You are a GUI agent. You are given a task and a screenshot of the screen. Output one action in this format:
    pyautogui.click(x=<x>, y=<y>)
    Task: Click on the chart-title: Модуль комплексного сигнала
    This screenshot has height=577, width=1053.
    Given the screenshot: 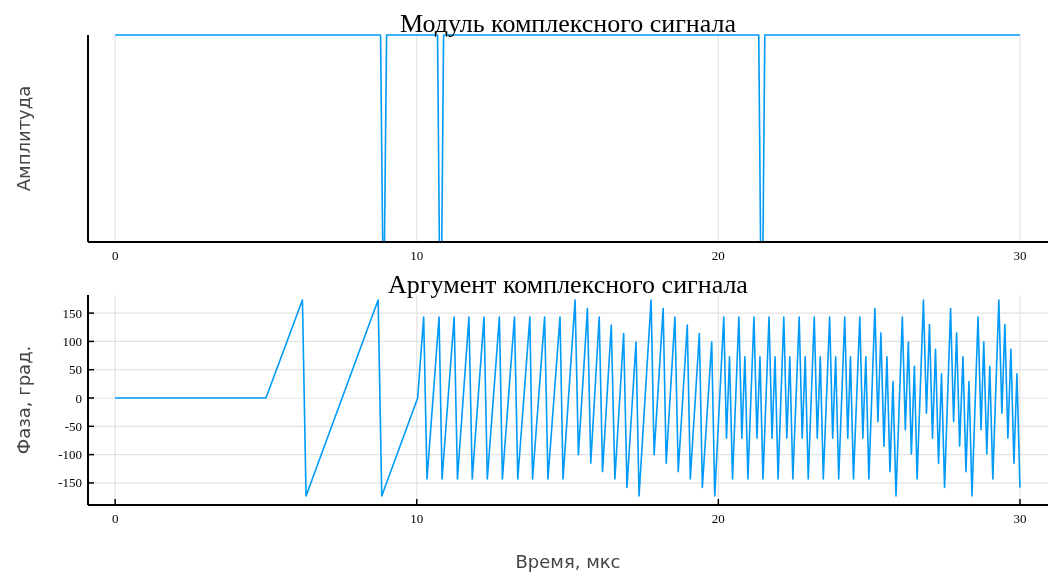 What is the action you would take?
    pyautogui.click(x=568, y=23)
    